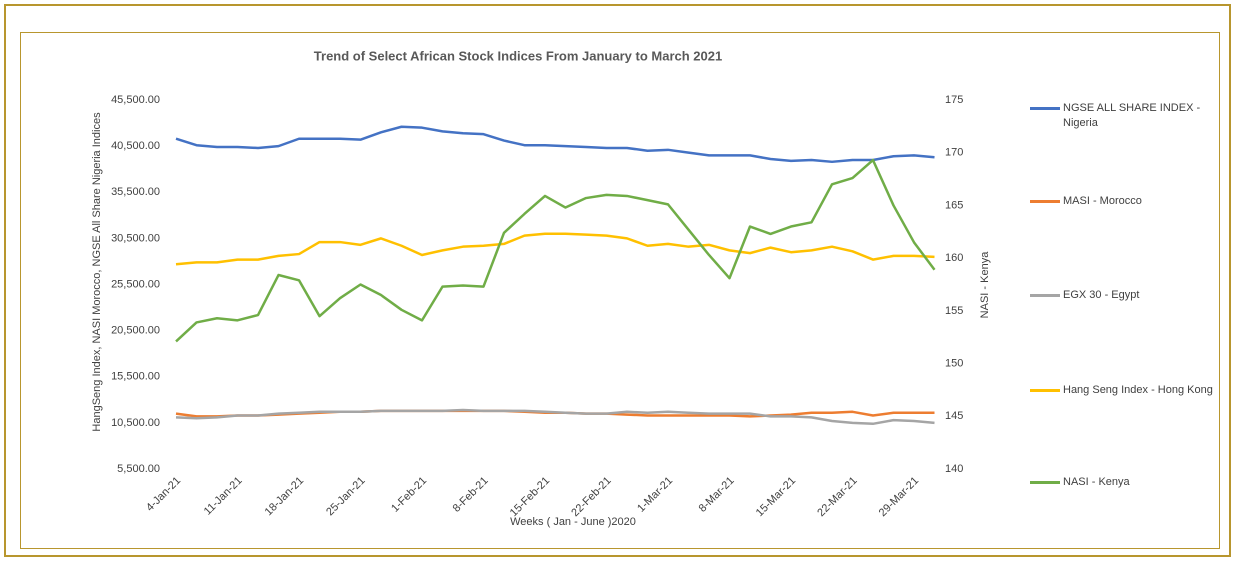 The height and width of the screenshot is (565, 1239). What do you see at coordinates (776, 497) in the screenshot?
I see `x-tick-label: 15-Mar-21` at bounding box center [776, 497].